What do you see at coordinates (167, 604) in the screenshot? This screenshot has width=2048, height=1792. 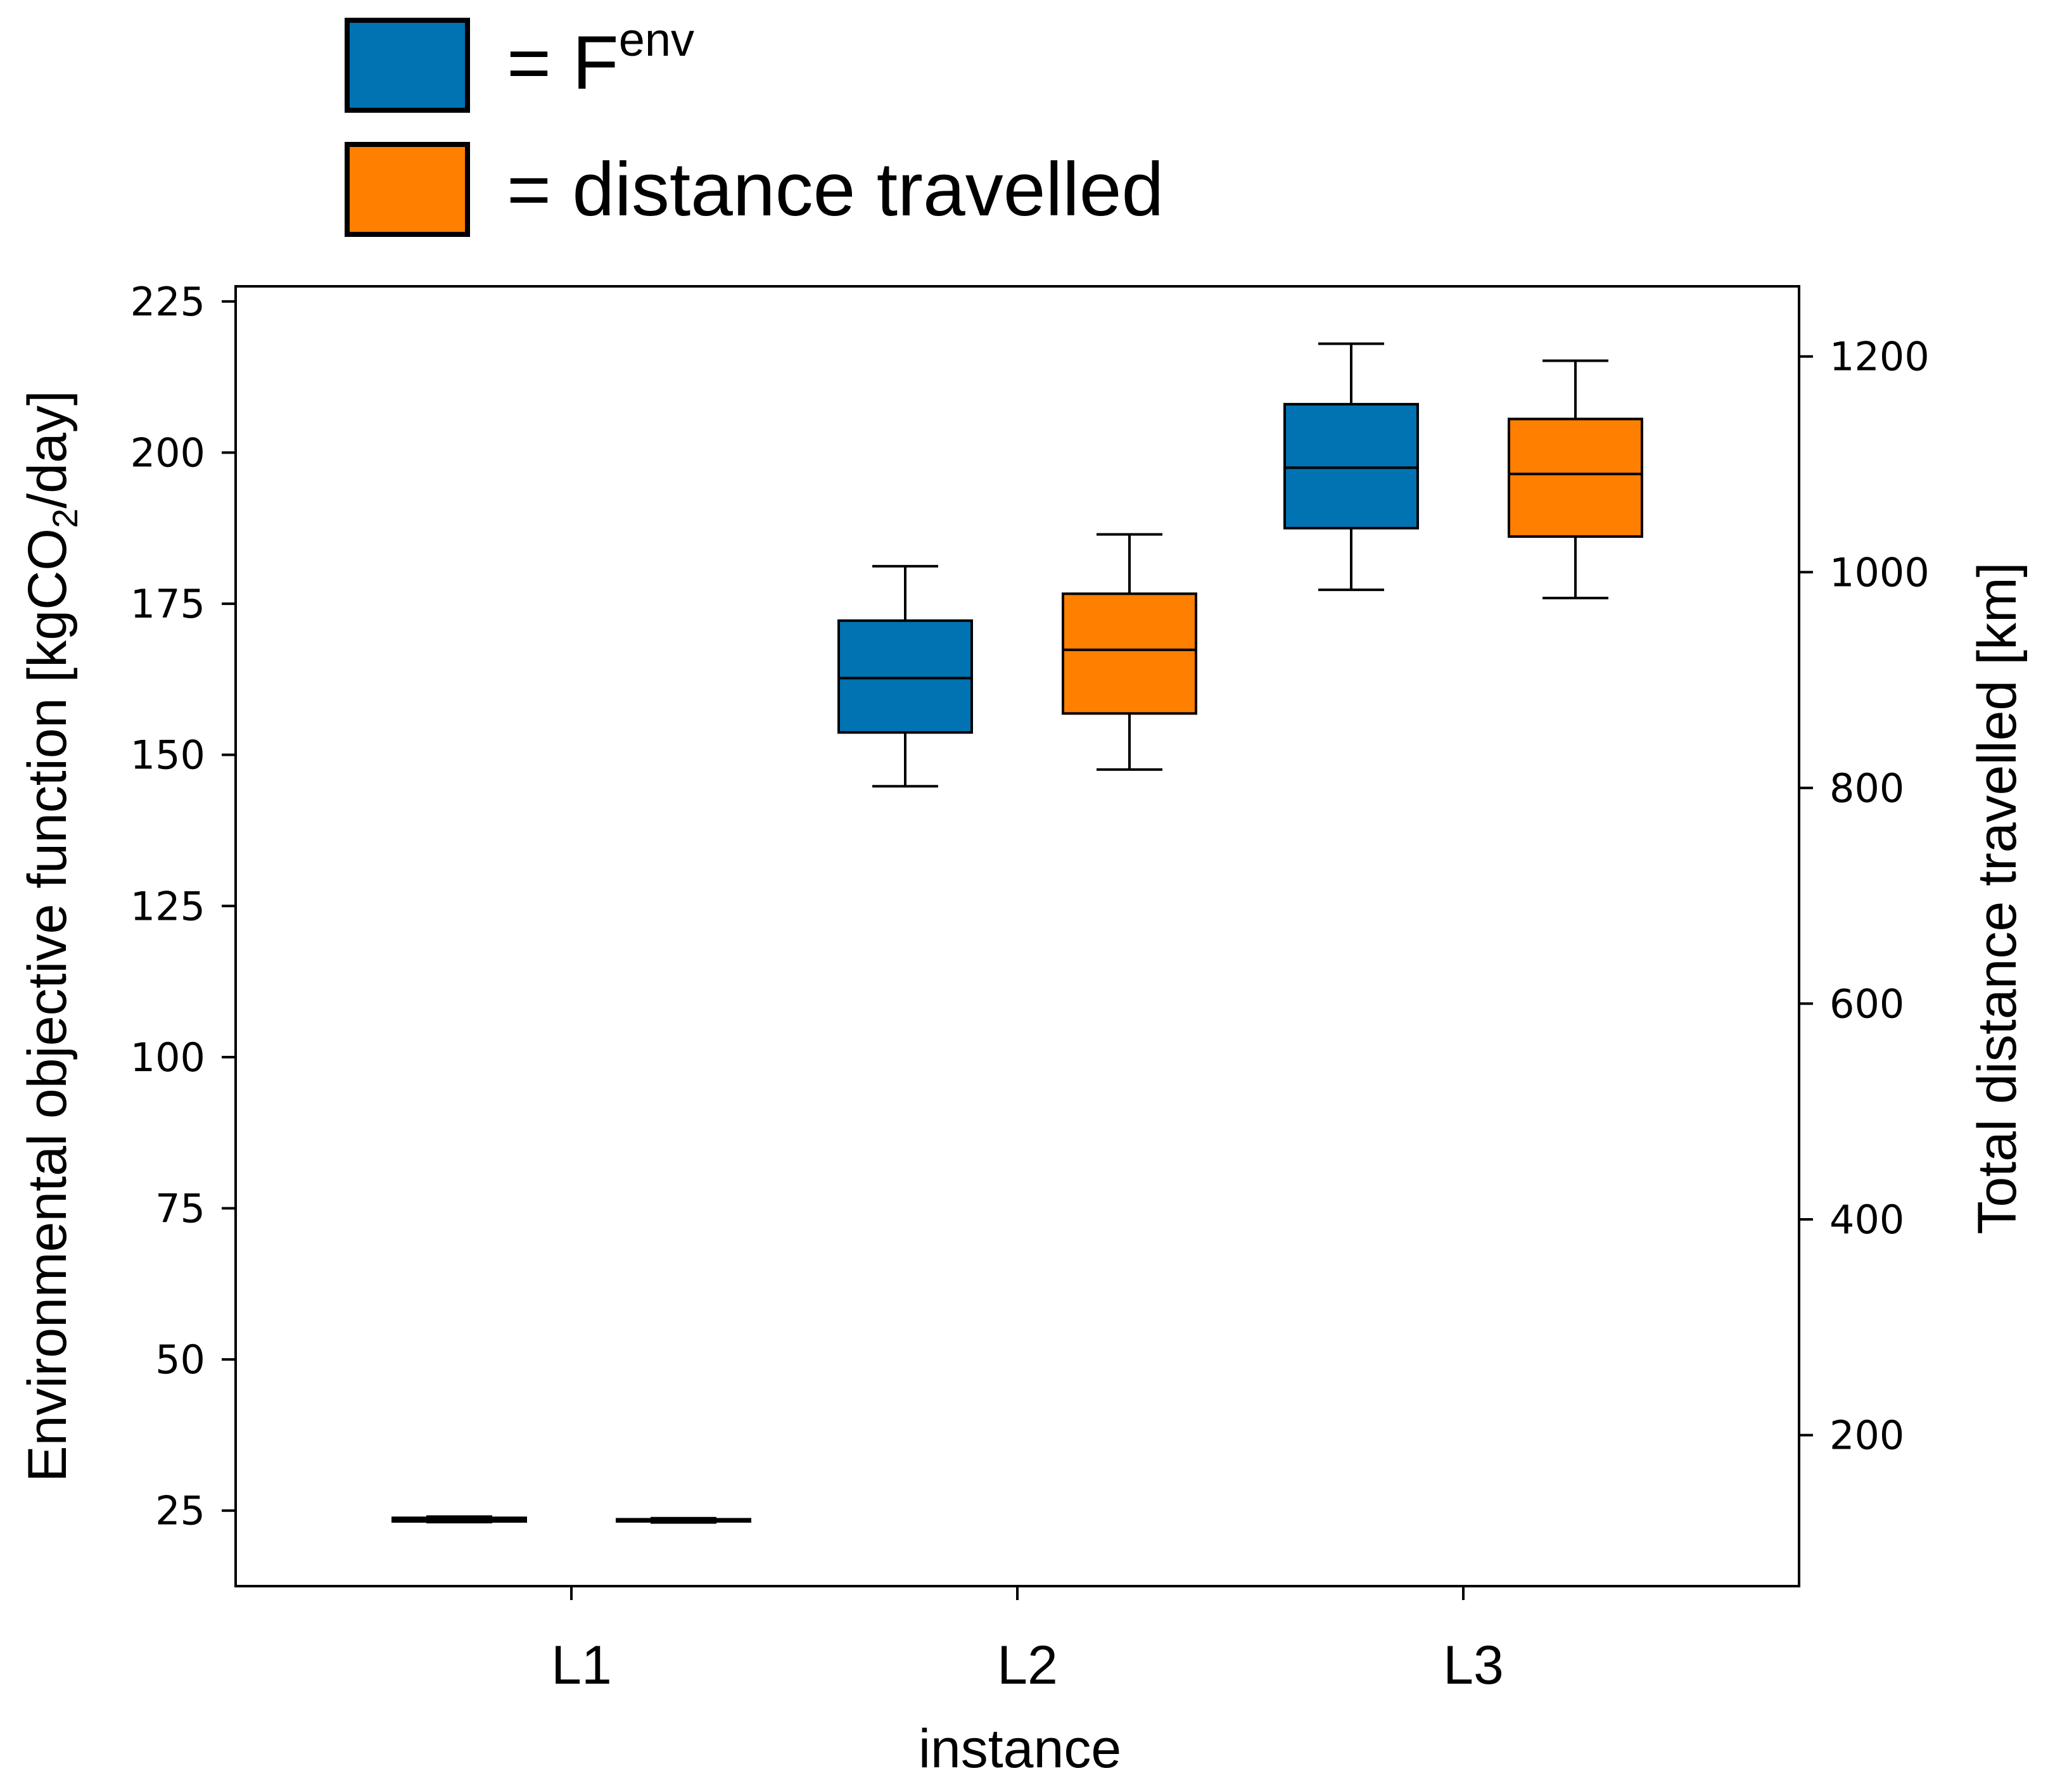 I see `y-left-tick-label: 175` at bounding box center [167, 604].